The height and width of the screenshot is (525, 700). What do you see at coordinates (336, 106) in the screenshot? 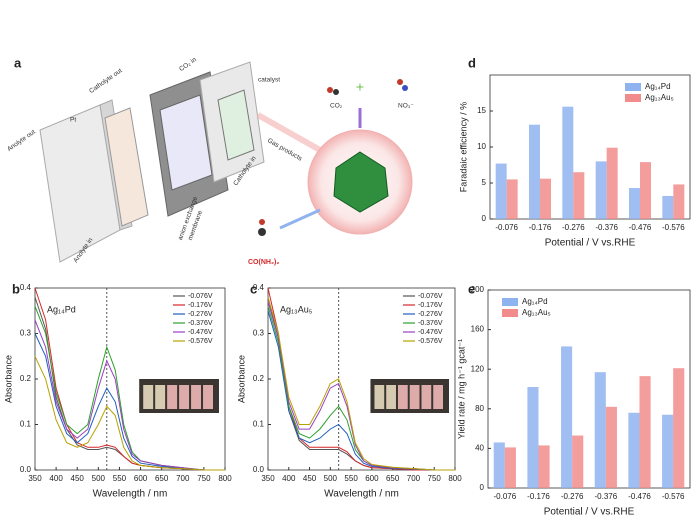
I see `label: CO₂` at bounding box center [336, 106].